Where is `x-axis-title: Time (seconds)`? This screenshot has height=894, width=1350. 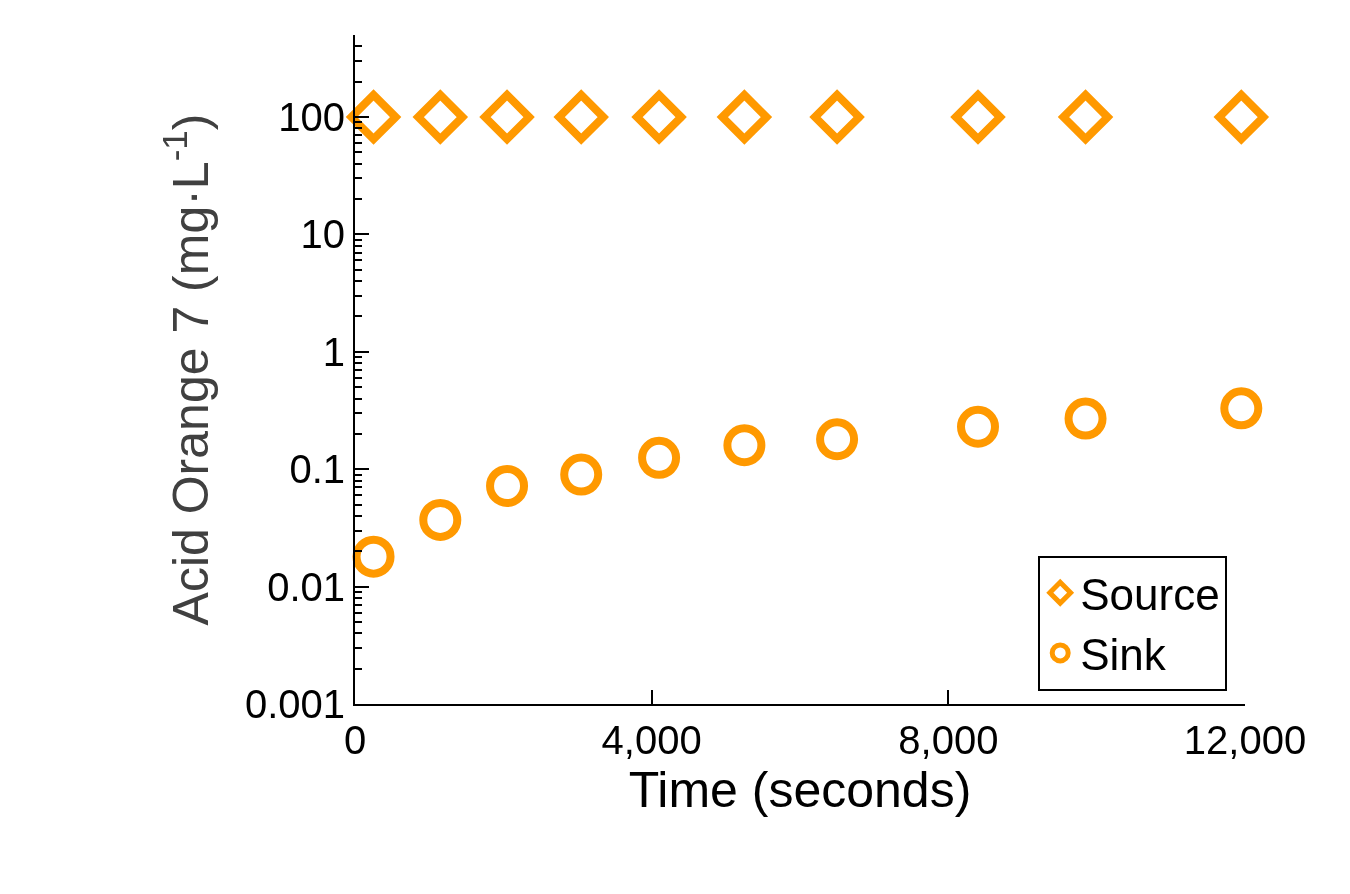
x-axis-title: Time (seconds) is located at coordinates (800, 790).